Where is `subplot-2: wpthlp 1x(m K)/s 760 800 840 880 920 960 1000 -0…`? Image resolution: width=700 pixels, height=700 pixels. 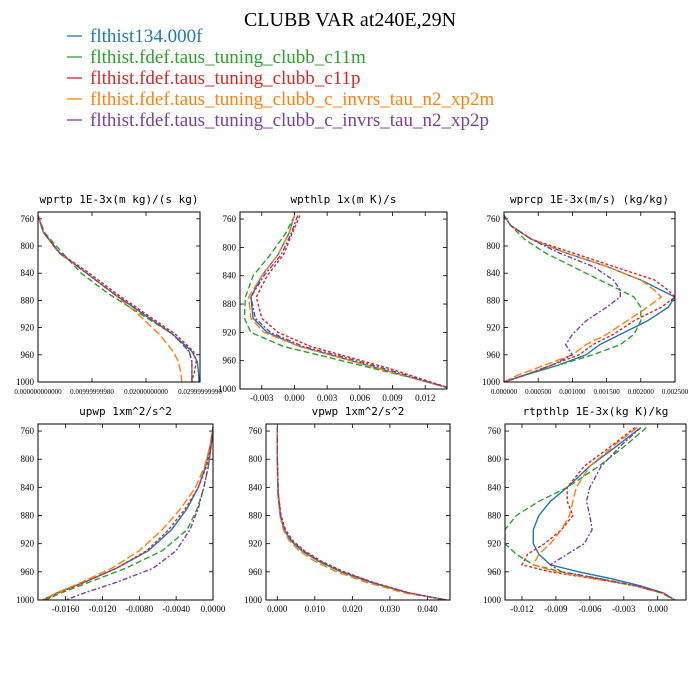
subplot-2: wpthlp 1x(m K)/s 760 800 840 880 920 960 1000 -0… is located at coordinates (333, 298).